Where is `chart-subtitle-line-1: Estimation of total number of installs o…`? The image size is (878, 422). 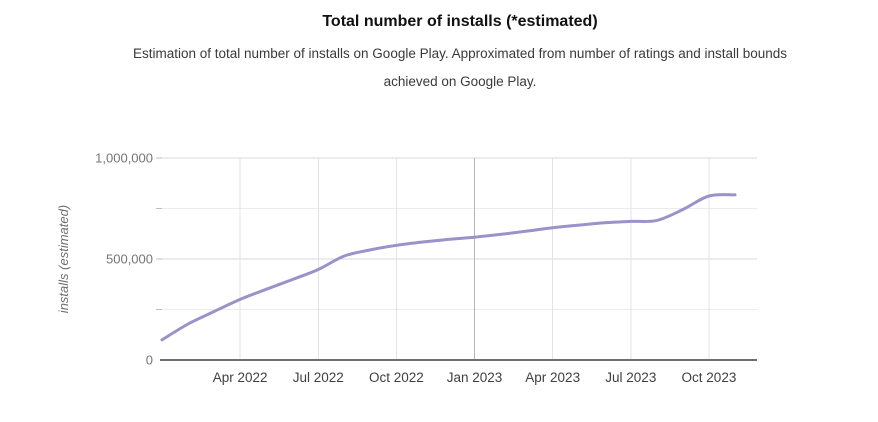
chart-subtitle-line-1: Estimation of total number of installs o… is located at coordinates (460, 53).